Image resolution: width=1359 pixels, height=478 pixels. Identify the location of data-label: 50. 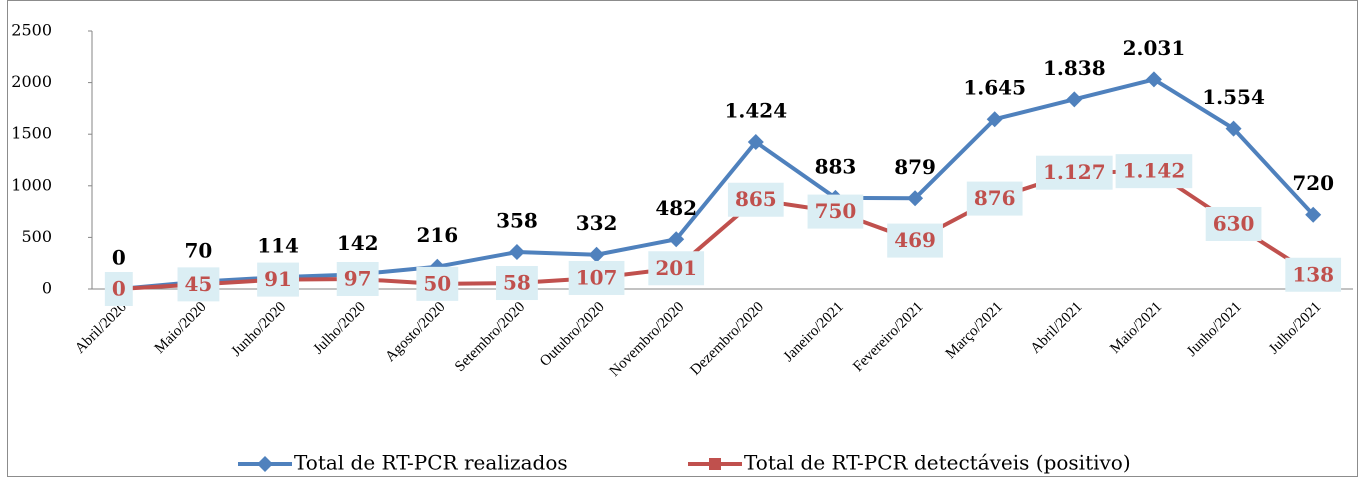
(437, 283).